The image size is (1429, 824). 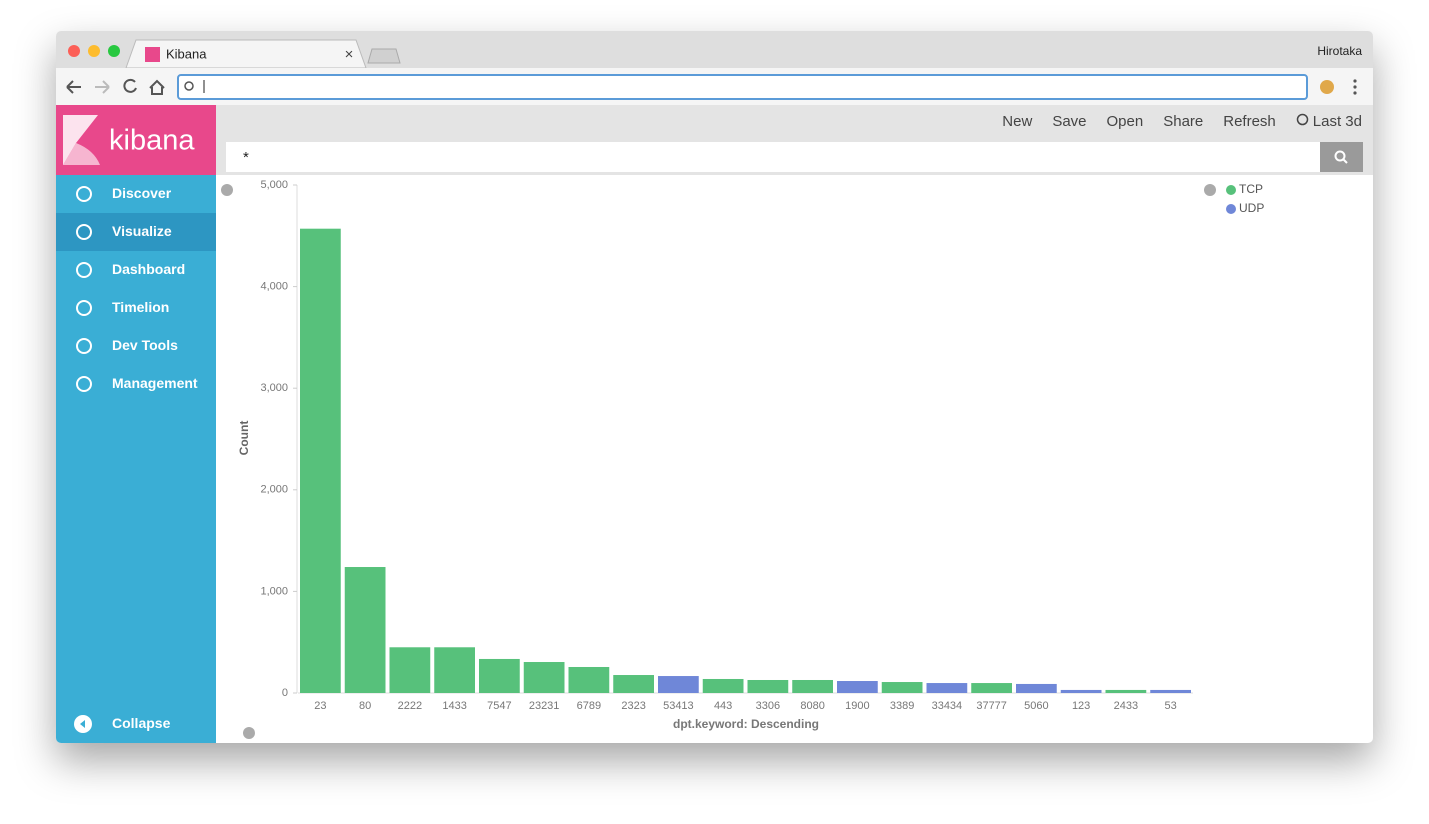 What do you see at coordinates (365, 706) in the screenshot?
I see `x-tick-label: 80` at bounding box center [365, 706].